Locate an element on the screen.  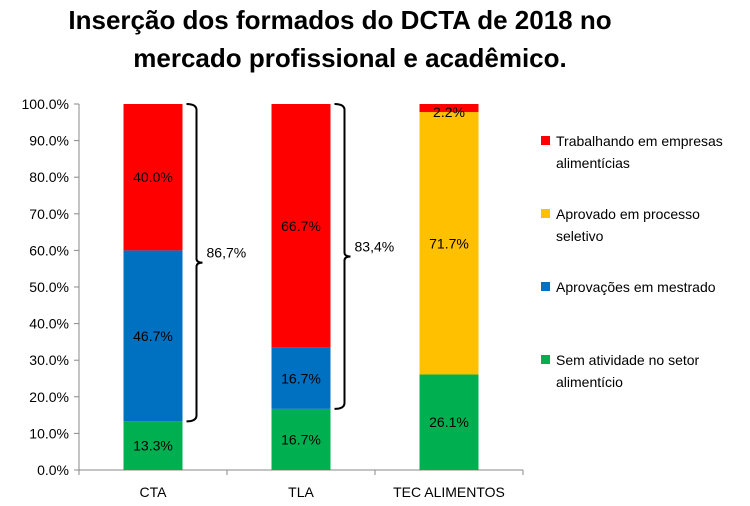
brace-label: 83,4% is located at coordinates (375, 246).